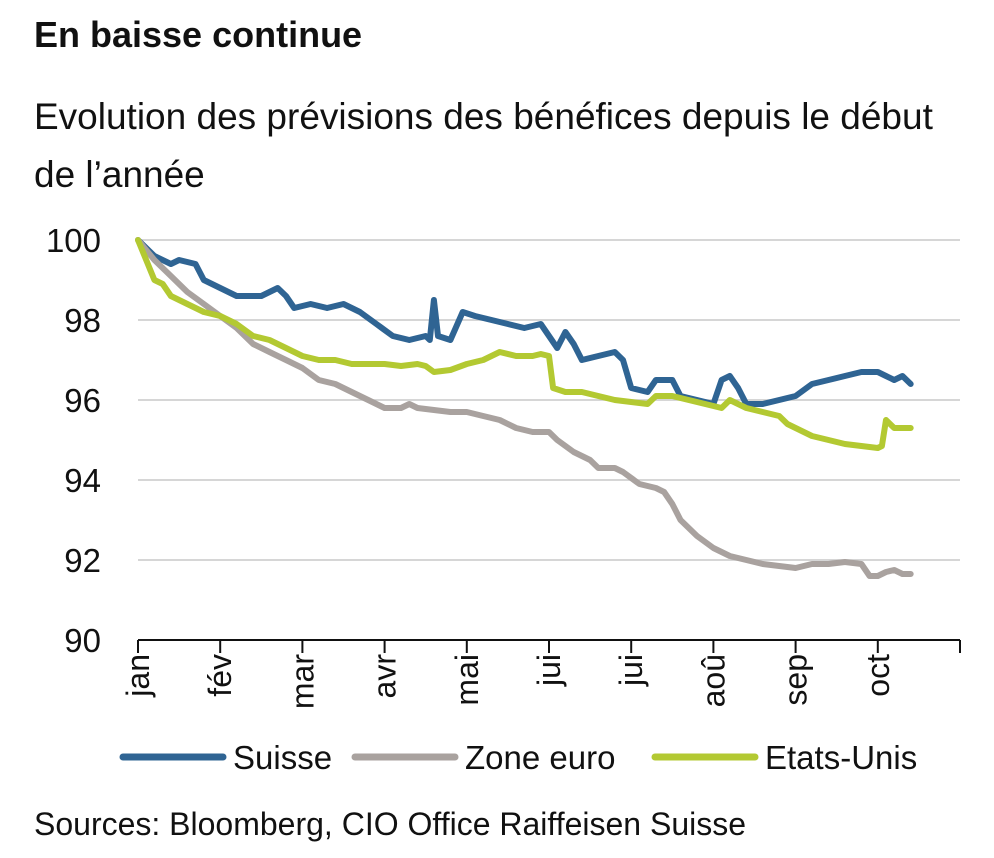 The height and width of the screenshot is (858, 994). Describe the element at coordinates (878, 675) in the screenshot. I see `x-tick-label: oct` at that location.